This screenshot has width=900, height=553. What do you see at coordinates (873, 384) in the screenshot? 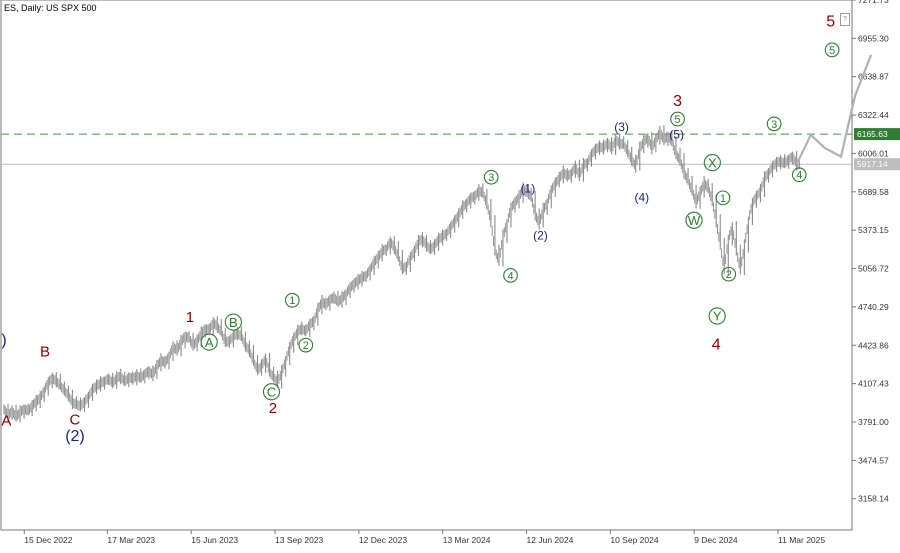
I see `y-tick-label: 4107.43` at bounding box center [873, 384].